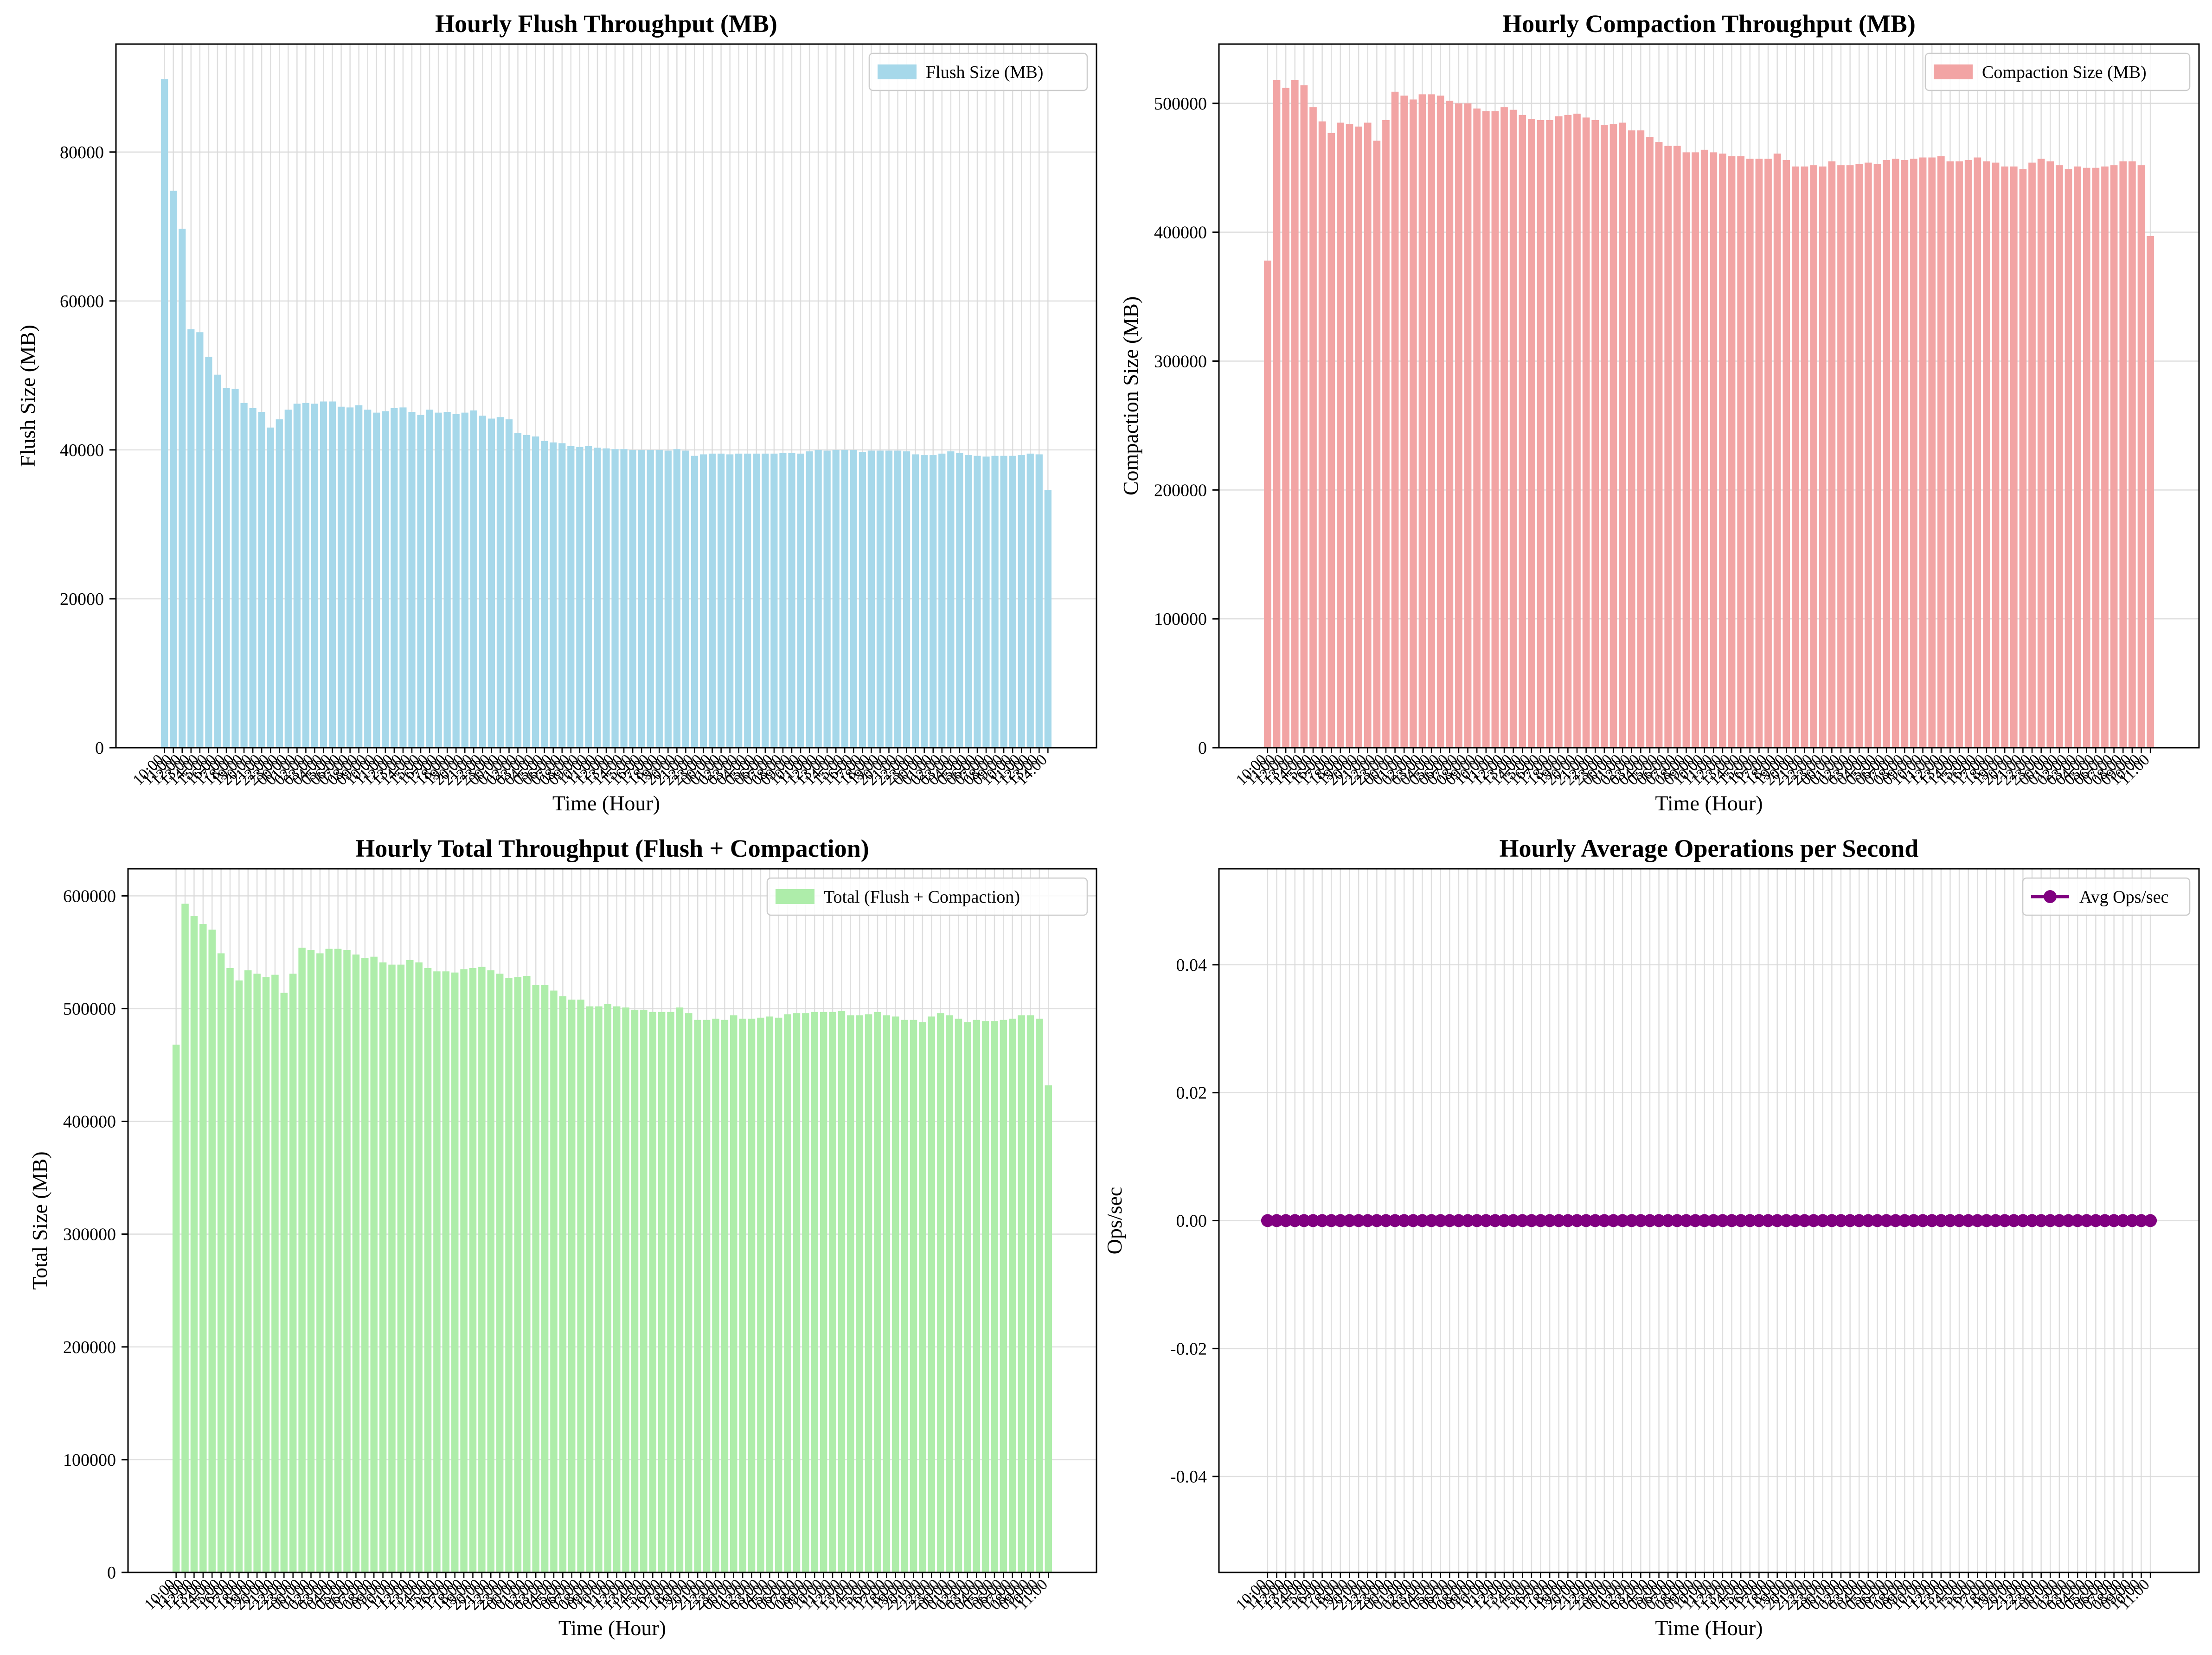 This screenshot has width=2212, height=1655. What do you see at coordinates (1130, 395) in the screenshot?
I see `y-axis-label: Compaction Size (MB)` at bounding box center [1130, 395].